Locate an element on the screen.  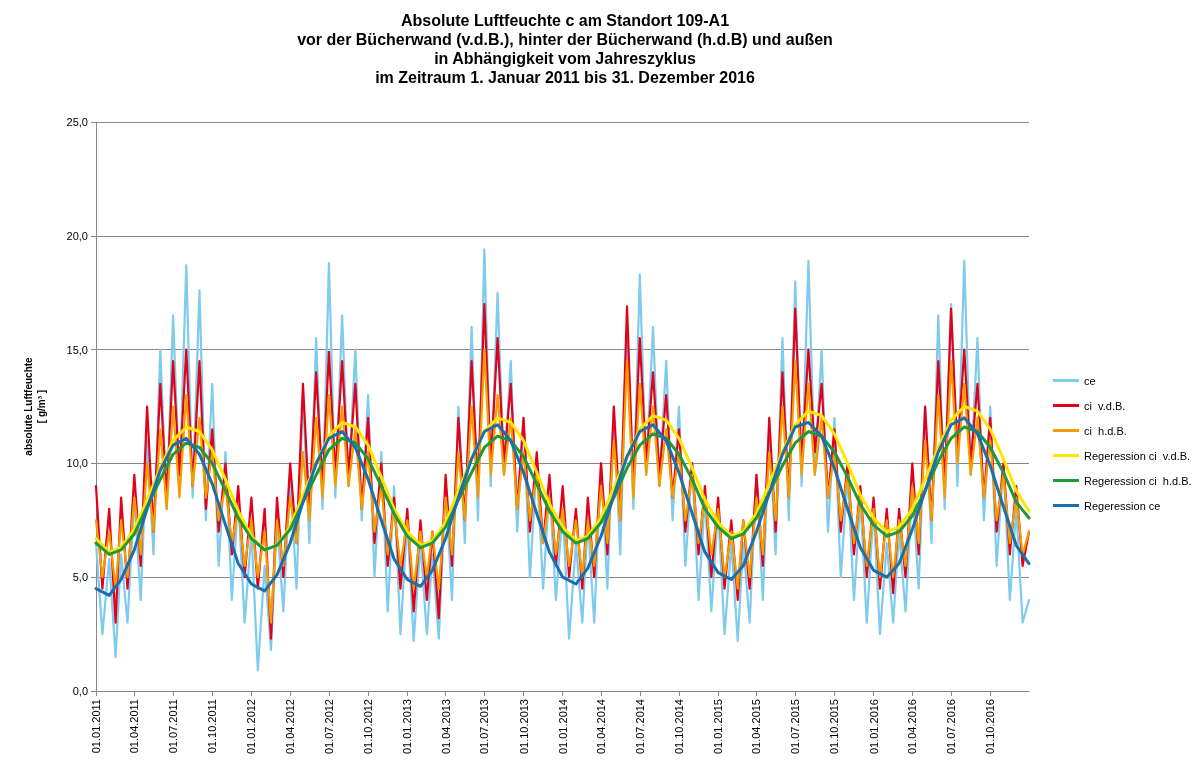
x-tick-label: 01.07.2016 is located at coordinates (951, 727).